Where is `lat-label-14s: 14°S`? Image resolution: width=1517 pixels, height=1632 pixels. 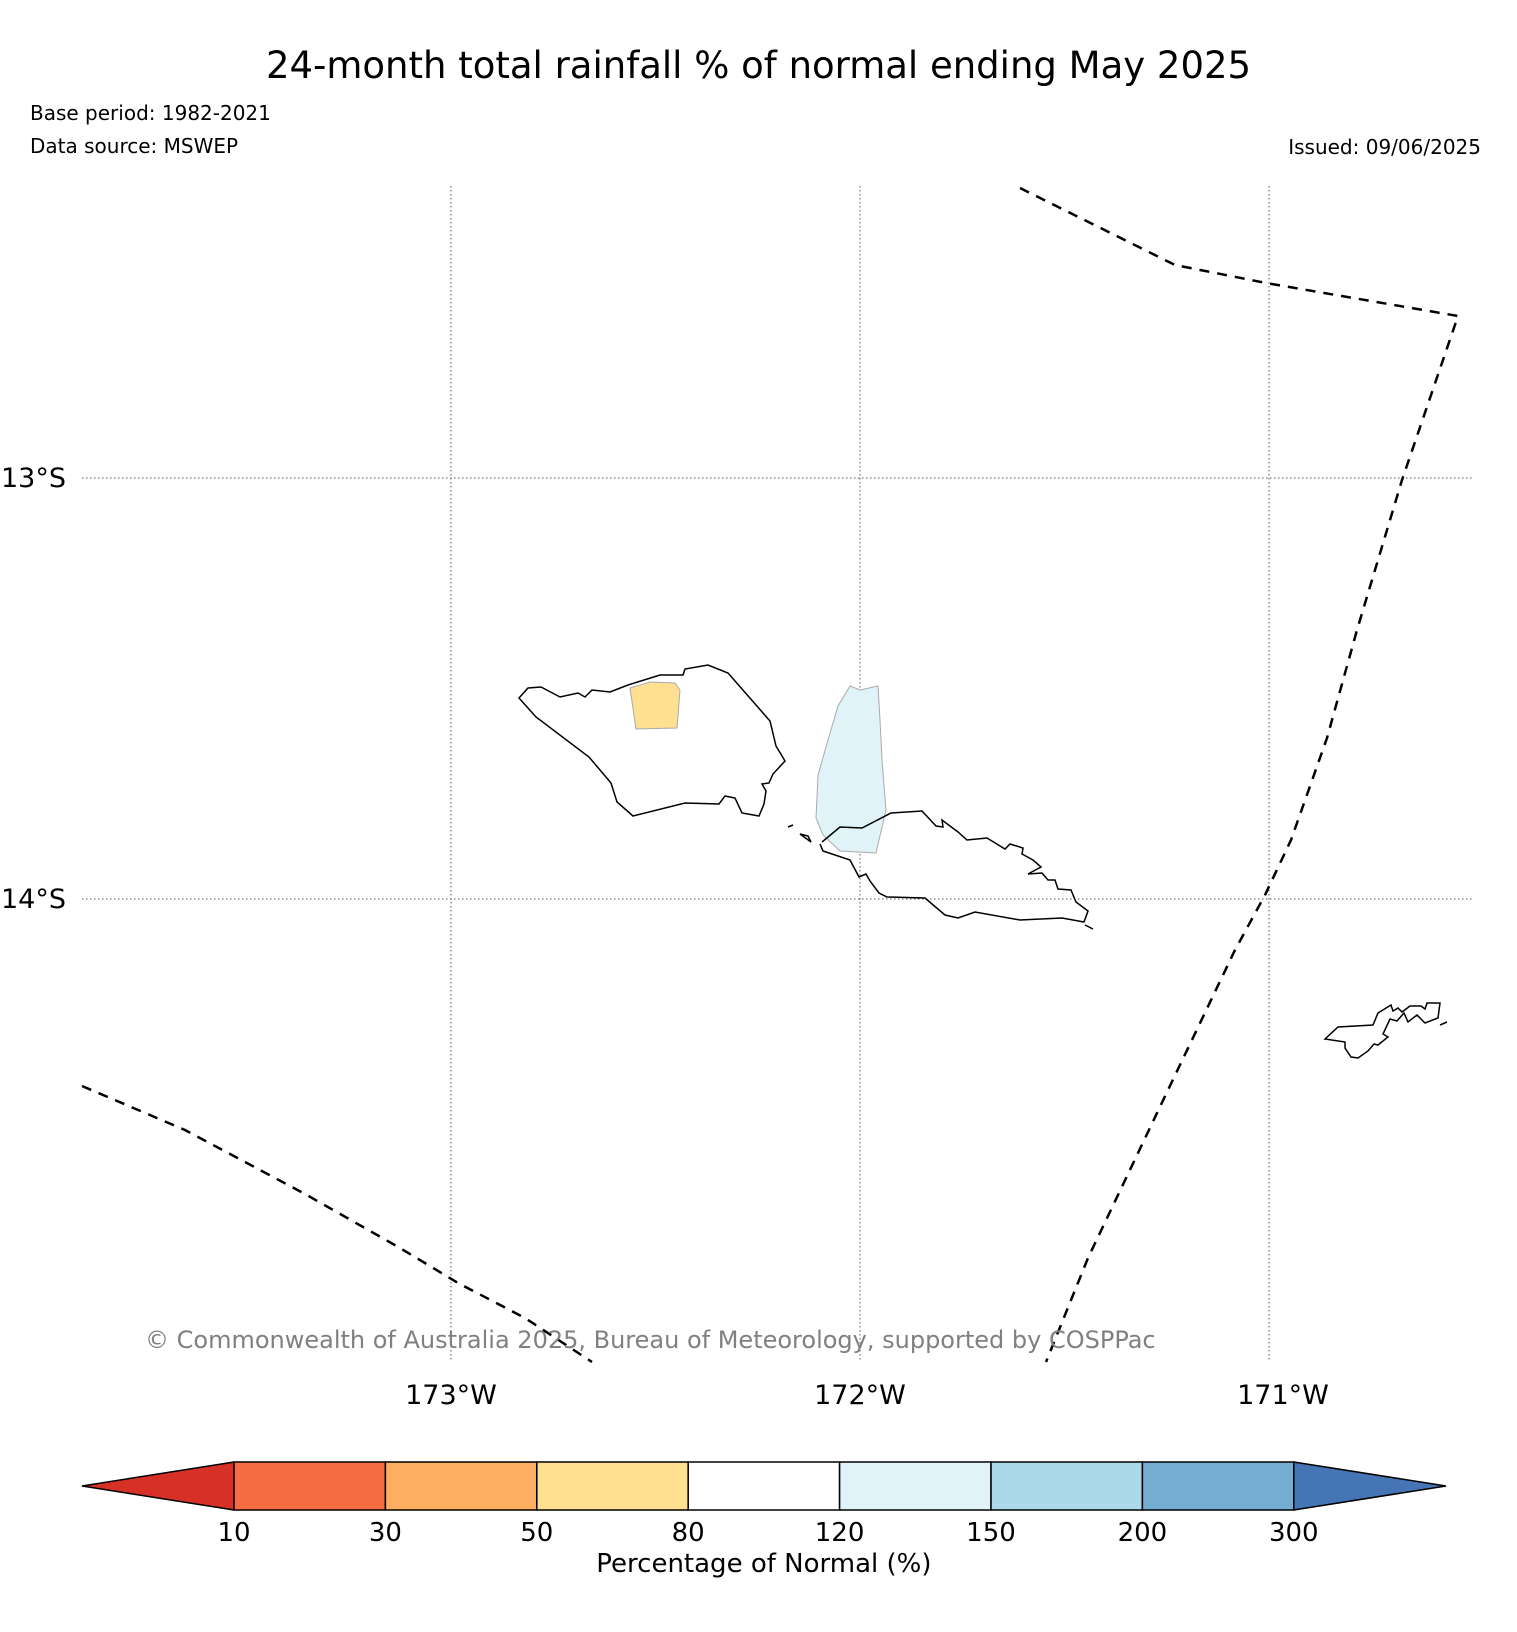 lat-label-14s: 14°S is located at coordinates (33, 899).